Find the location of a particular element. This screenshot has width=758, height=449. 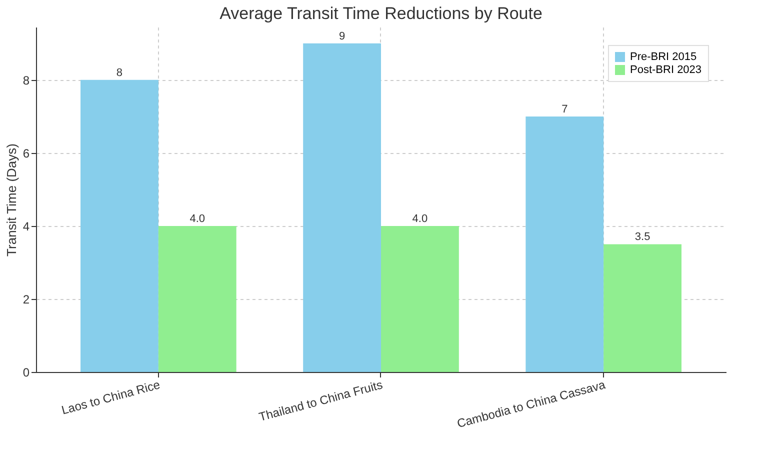

y-tick-label: 6 is located at coordinates (26, 153).